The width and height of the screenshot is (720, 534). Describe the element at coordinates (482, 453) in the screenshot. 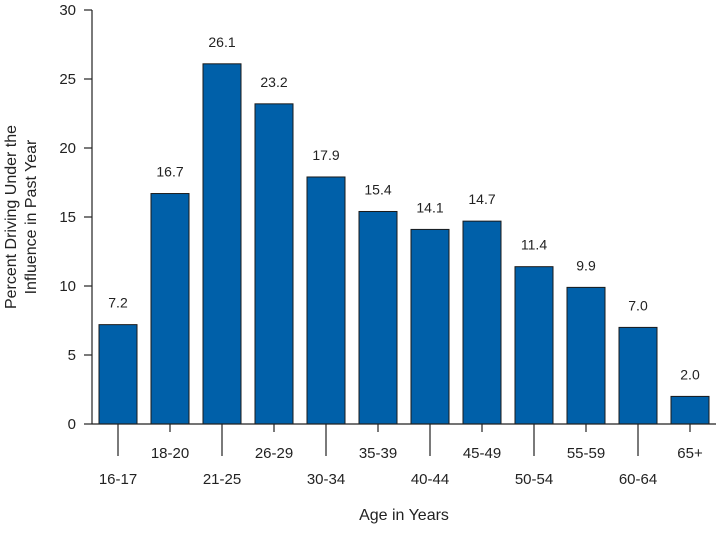

I see `x-tick-label: 45-49` at that location.